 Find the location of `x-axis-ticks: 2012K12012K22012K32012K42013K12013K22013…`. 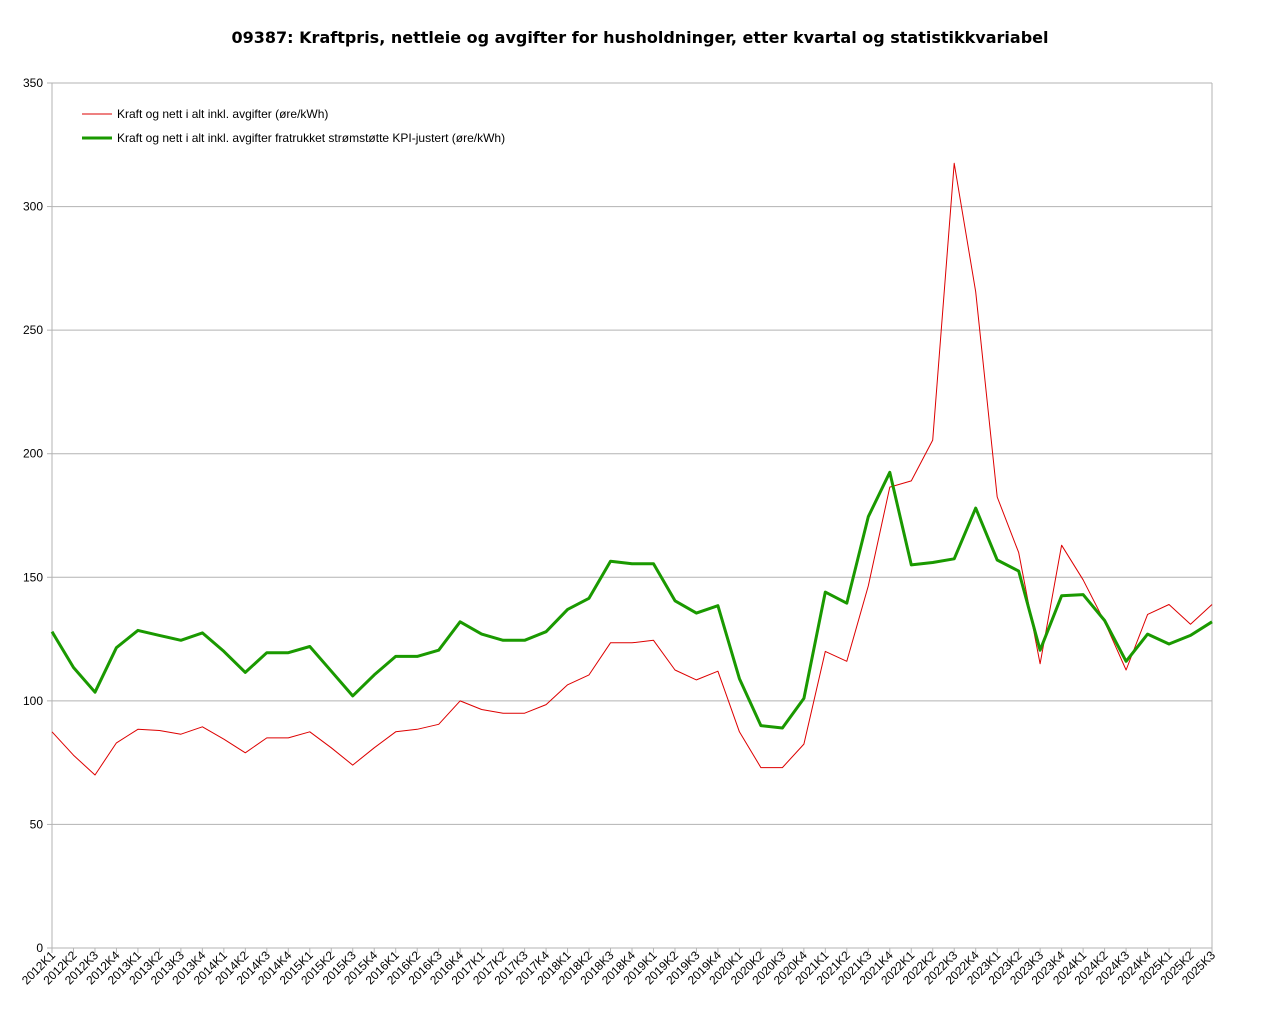

x-axis-ticks: 2012K12012K22012K32012K42013K12013K22013… is located at coordinates (618, 967).